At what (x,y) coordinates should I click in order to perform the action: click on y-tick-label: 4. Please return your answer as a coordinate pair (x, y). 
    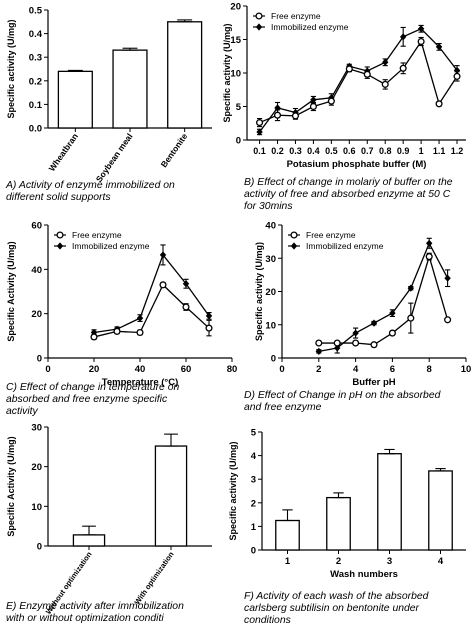
    Looking at the image, I should click on (254, 456).